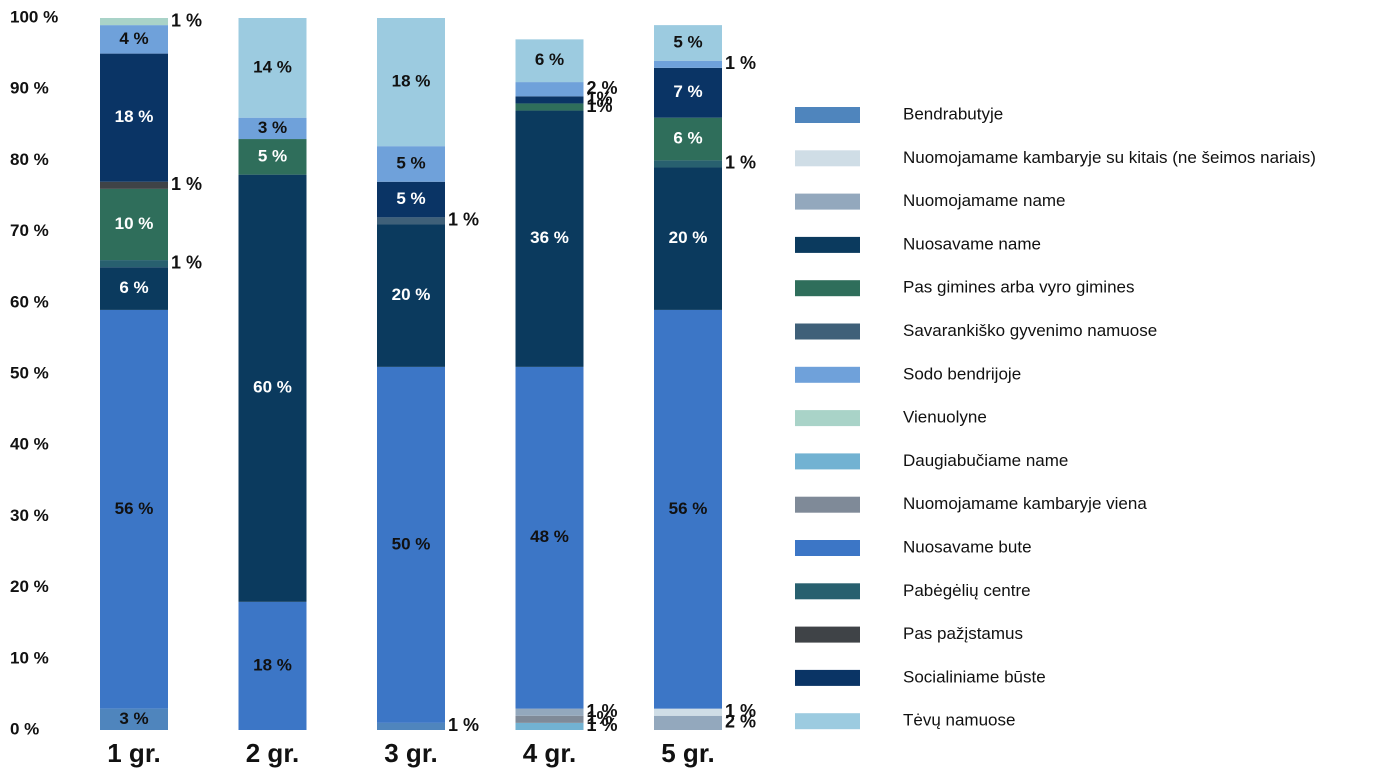 The width and height of the screenshot is (1392, 770). I want to click on y-tick-label: 100 %, so click(34, 16).